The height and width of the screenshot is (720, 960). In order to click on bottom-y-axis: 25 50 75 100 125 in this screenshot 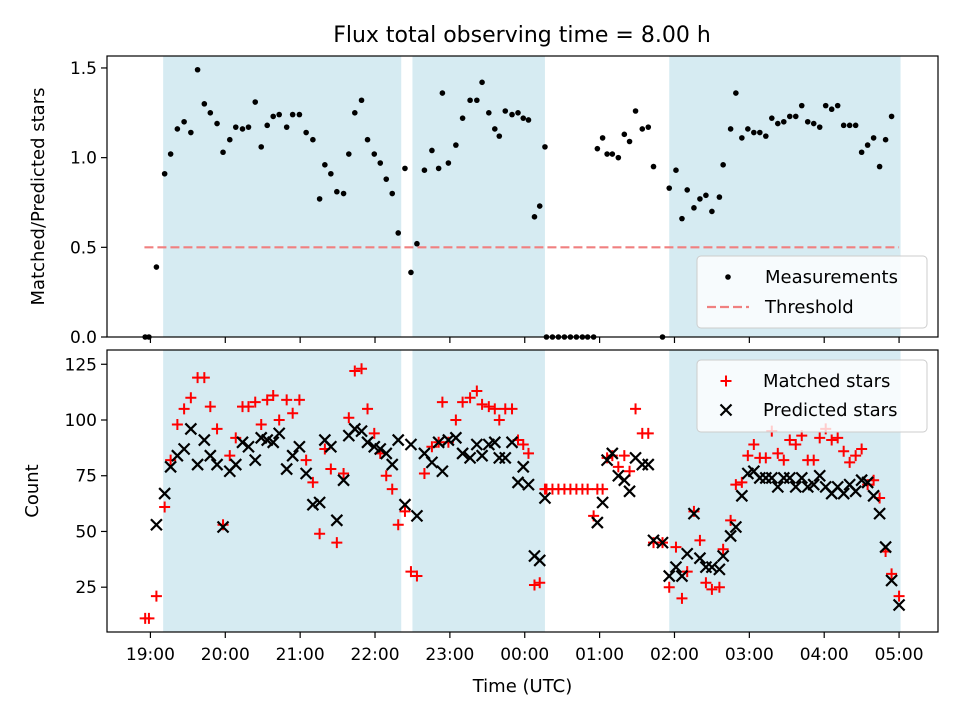, I will do `click(86, 476)`.